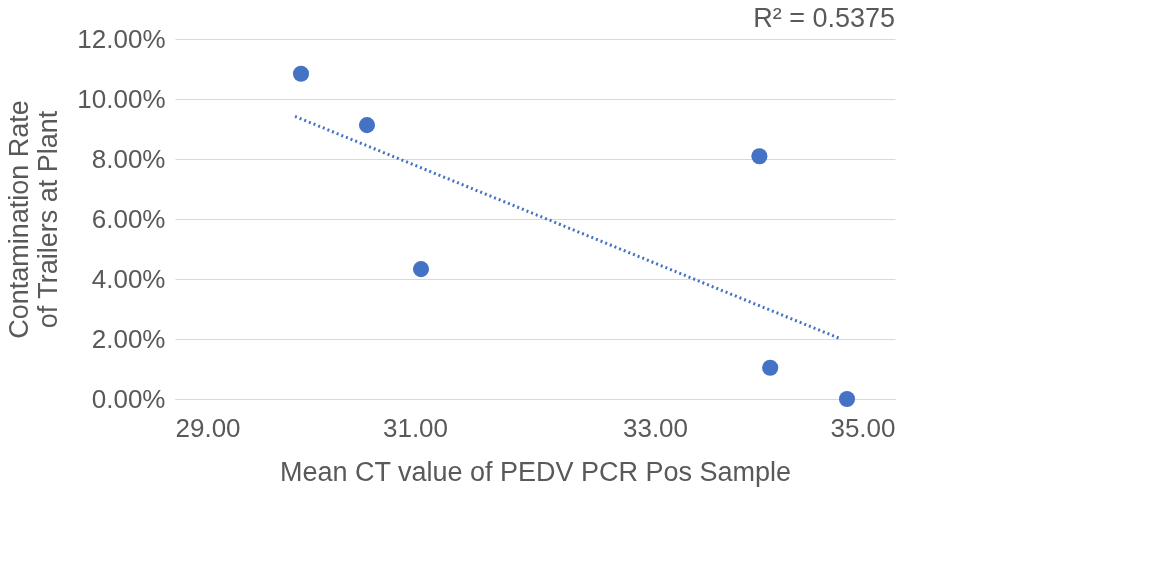 The width and height of the screenshot is (1151, 588). I want to click on y-tick-label: 8.00%, so click(128, 158).